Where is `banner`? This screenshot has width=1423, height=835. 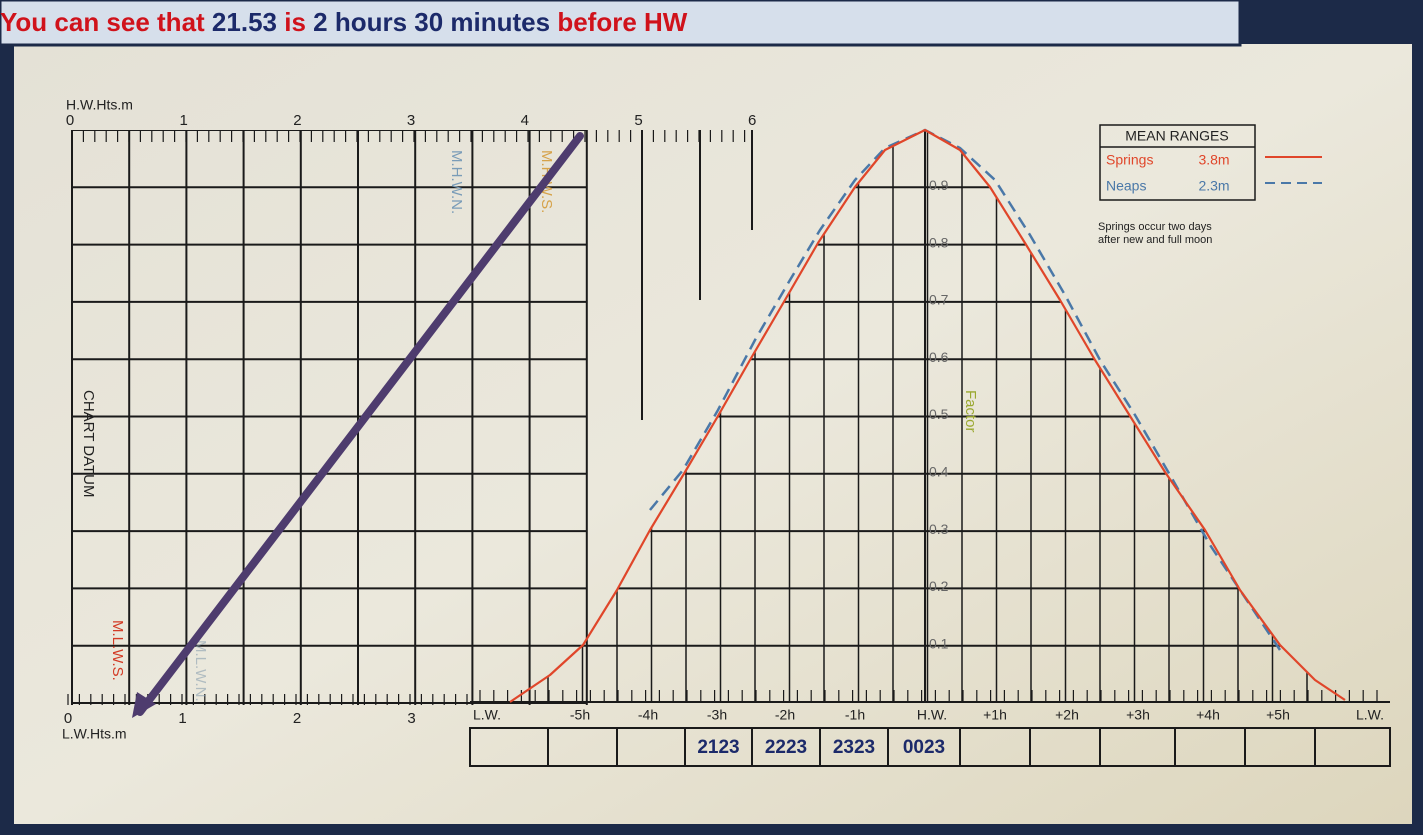
banner is located at coordinates (621, 23).